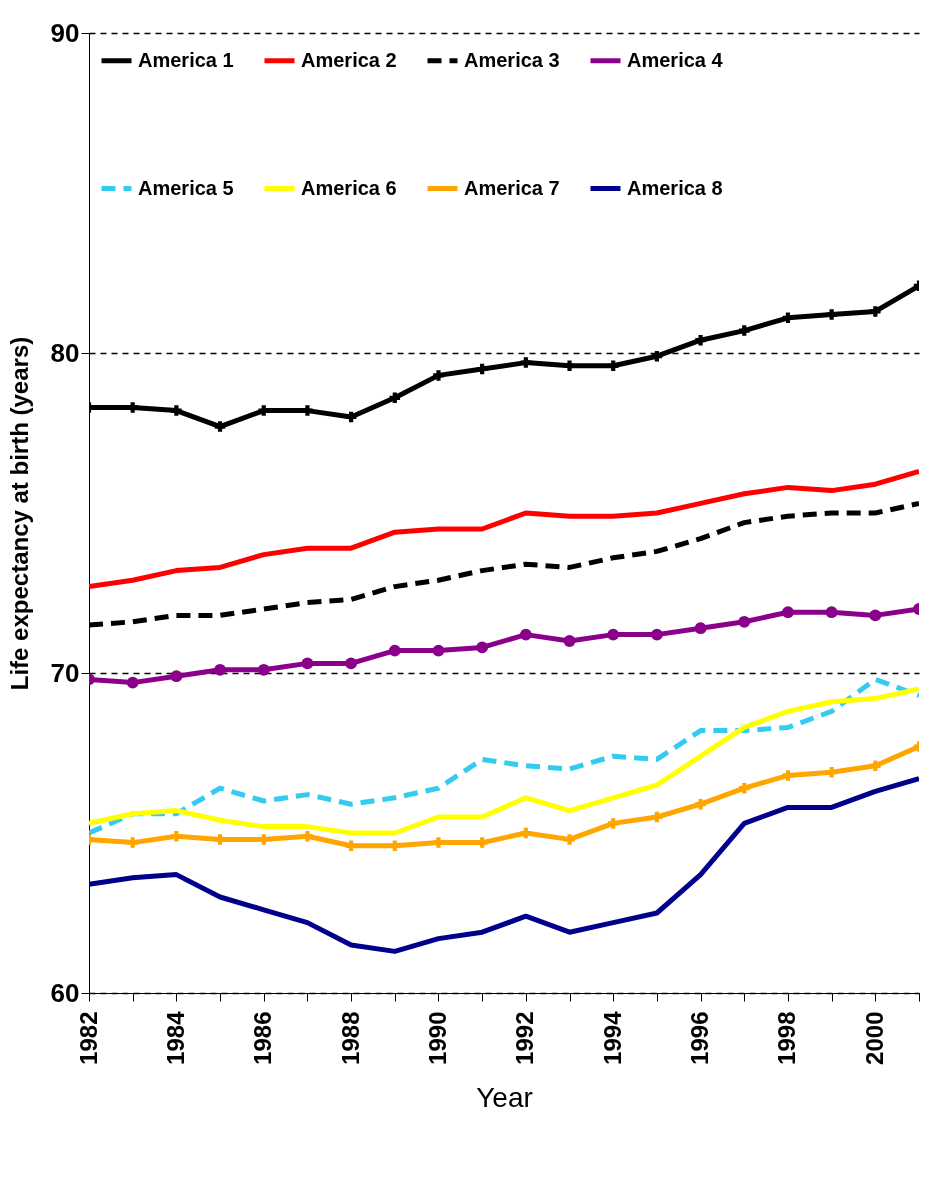 The height and width of the screenshot is (1200, 939). What do you see at coordinates (525, 1038) in the screenshot?
I see `x-tick-label: 1992` at bounding box center [525, 1038].